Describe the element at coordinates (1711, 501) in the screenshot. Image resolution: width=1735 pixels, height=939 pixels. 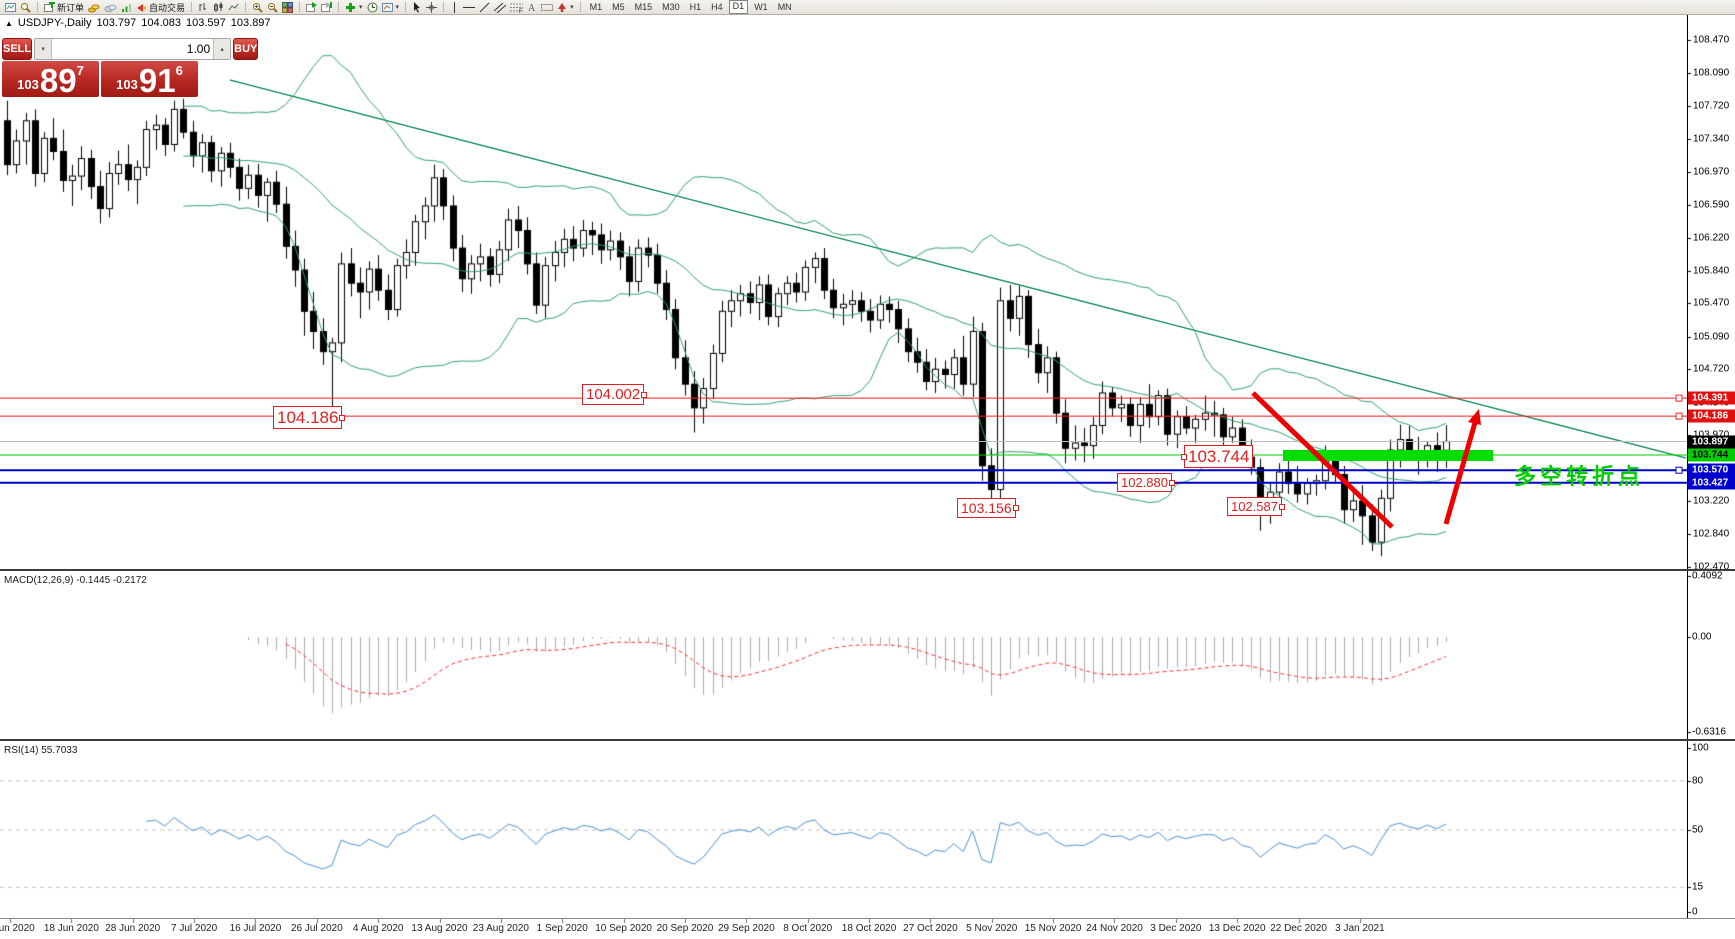
I see `price-tick: 103.220` at that location.